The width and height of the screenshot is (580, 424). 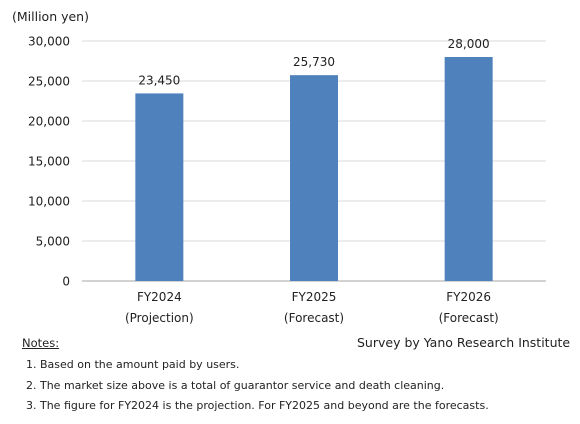 I want to click on data-label: 23,450, so click(x=159, y=80).